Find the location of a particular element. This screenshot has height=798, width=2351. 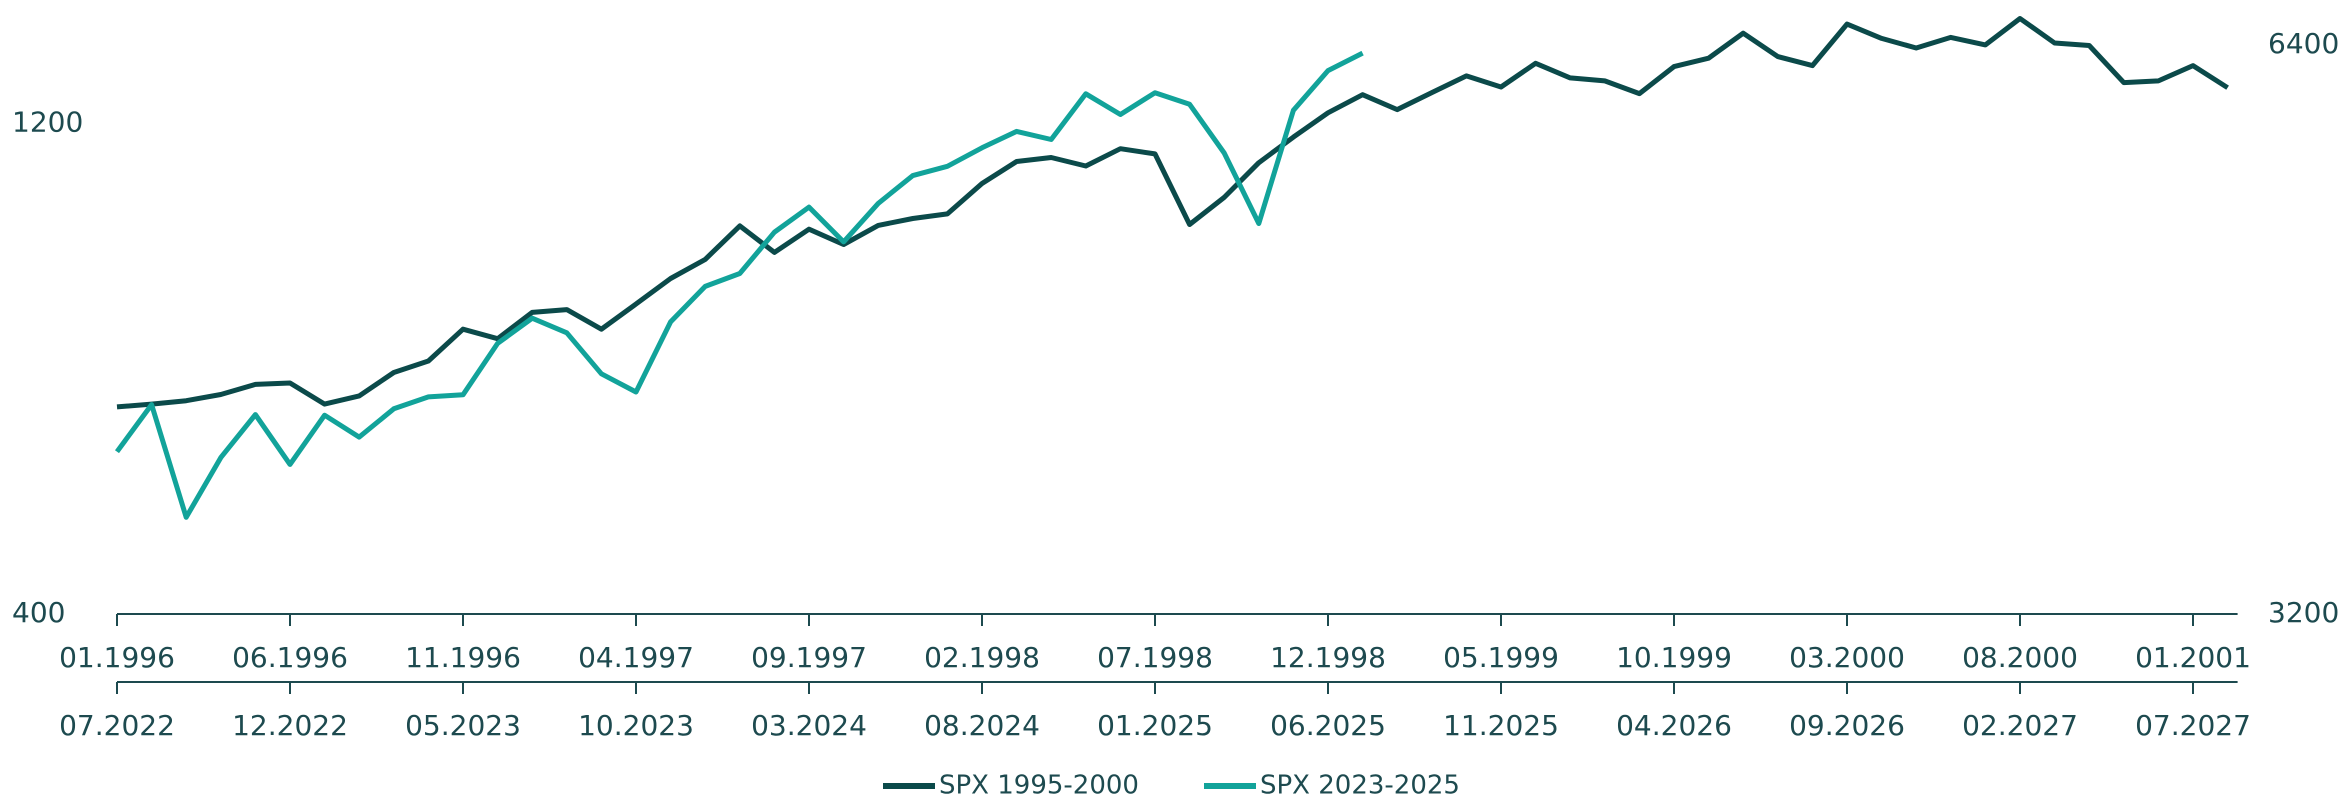

x2-tick-label: 03.2024 is located at coordinates (809, 725).